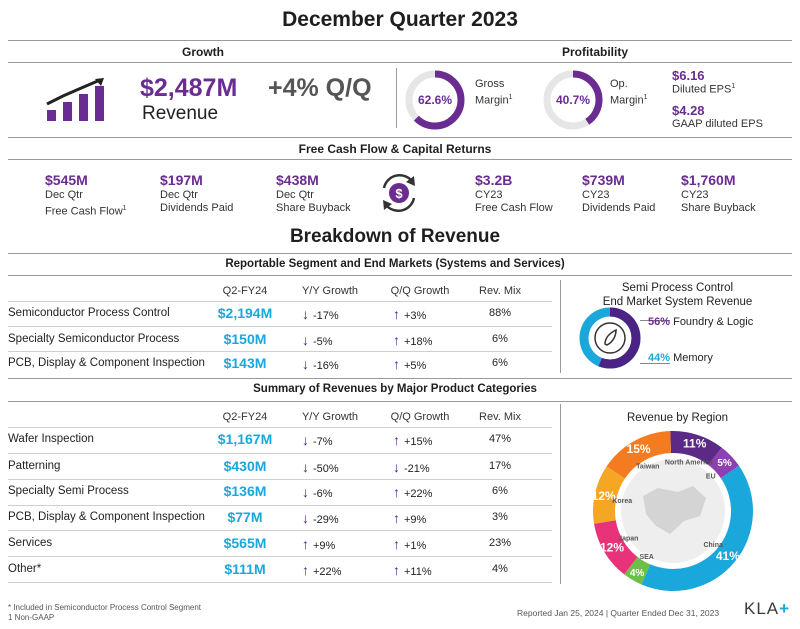  What do you see at coordinates (412, 440) in the screenshot?
I see `product-qq: +15%` at bounding box center [412, 440].